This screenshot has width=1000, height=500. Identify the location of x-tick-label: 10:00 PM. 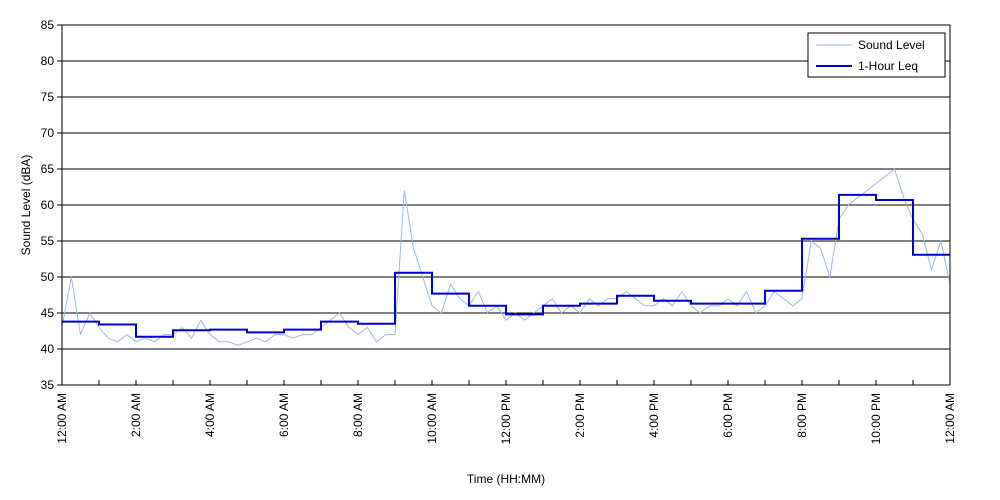
(876, 418).